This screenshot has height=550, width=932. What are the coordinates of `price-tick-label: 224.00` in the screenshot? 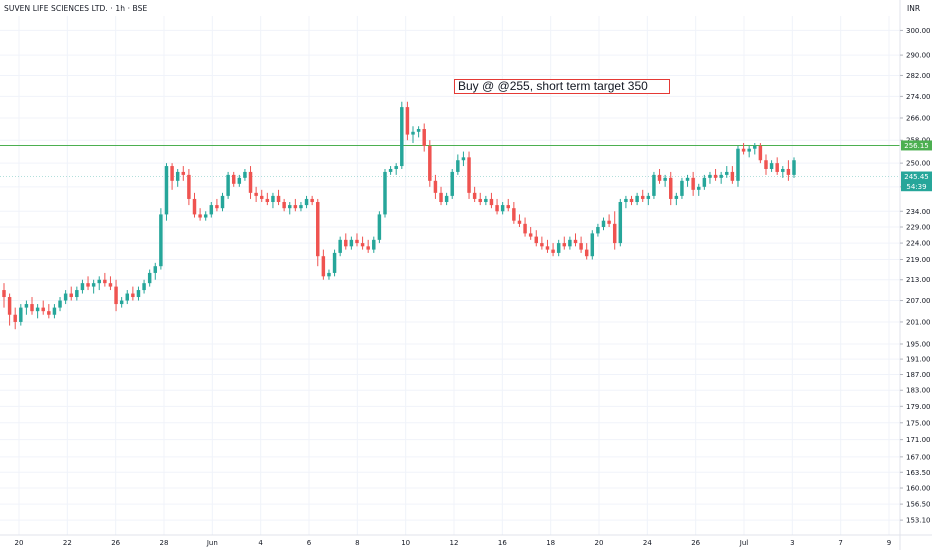 It's located at (918, 244).